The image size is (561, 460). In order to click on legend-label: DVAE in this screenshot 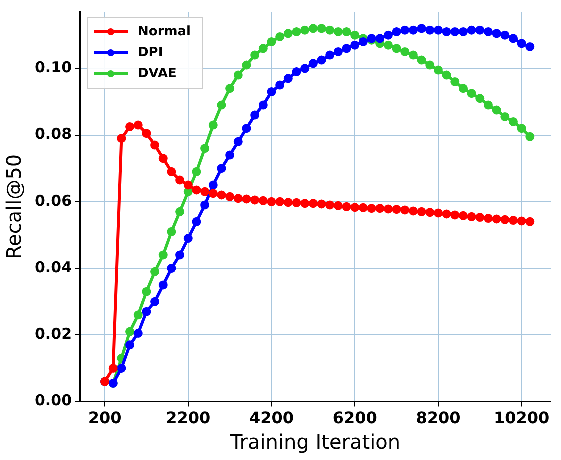, I will do `click(157, 74)`.